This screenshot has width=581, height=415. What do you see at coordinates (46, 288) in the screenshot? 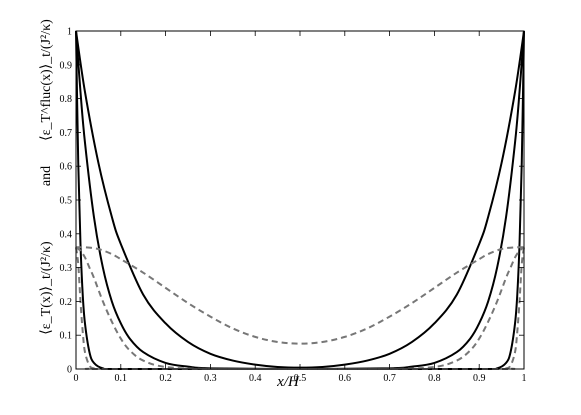
I see `y-axis-label-bottom: ⟨ε_T(x)⟩_t/(J²/κ)` at bounding box center [46, 288].